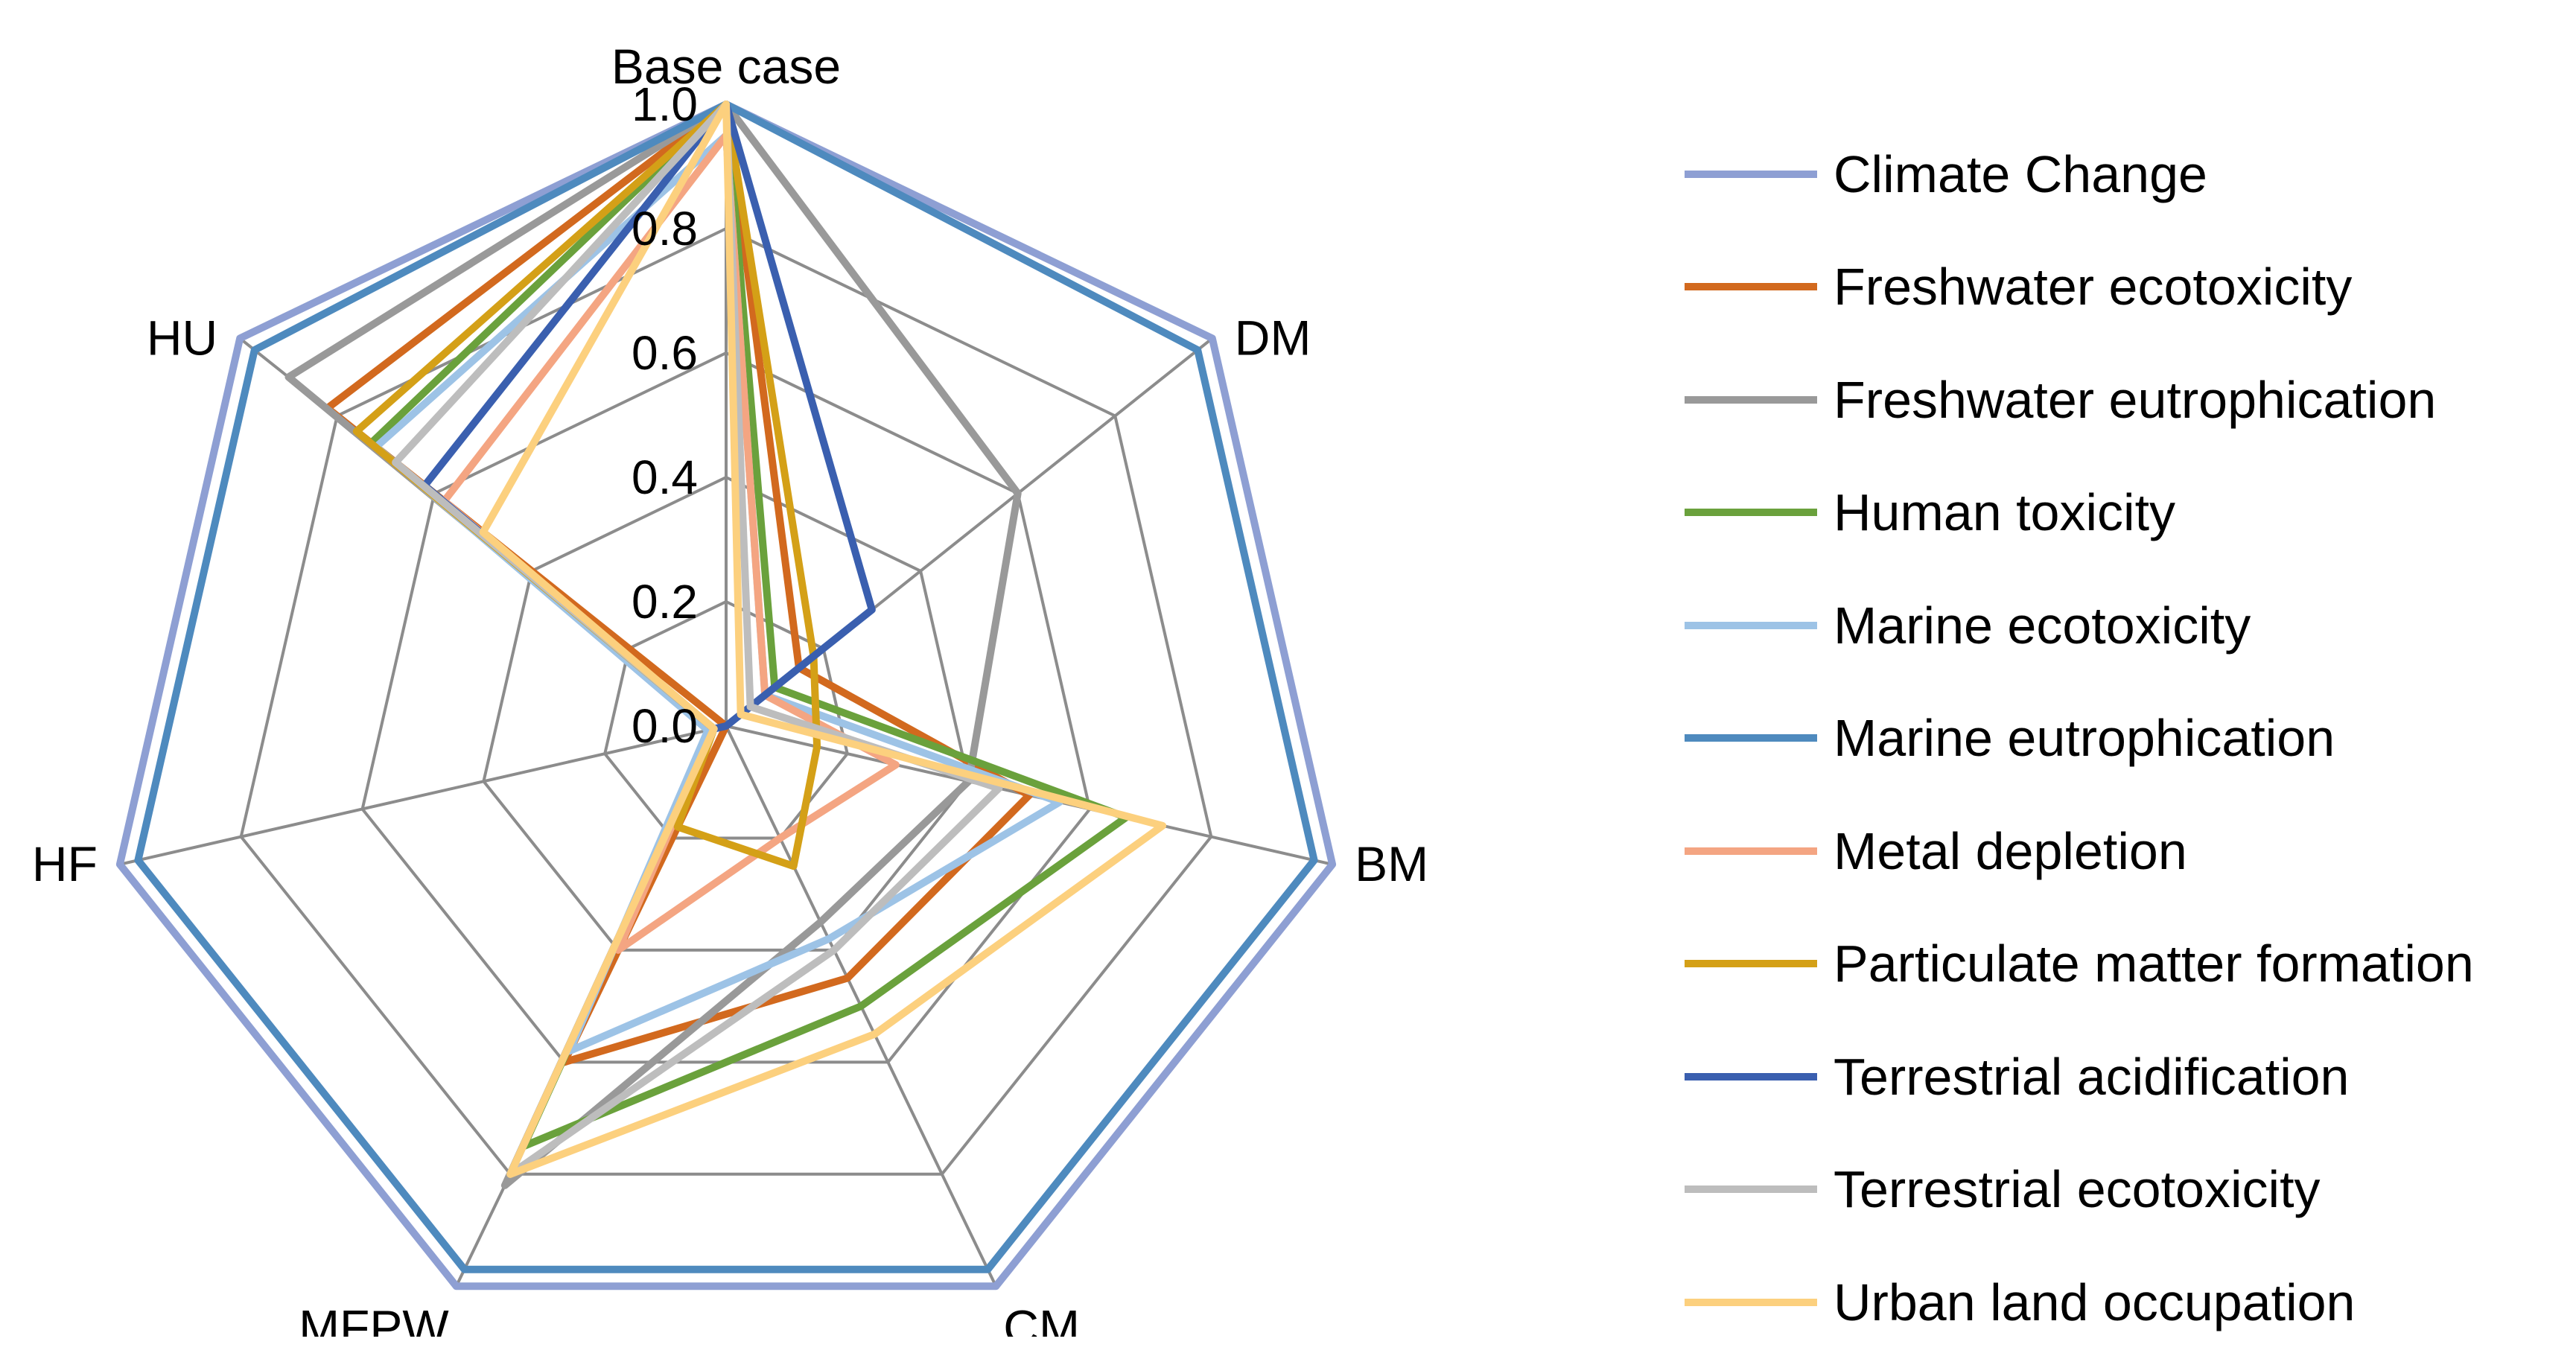  I want to click on legend-item: Terrestrial acidification, so click(2128, 1076).